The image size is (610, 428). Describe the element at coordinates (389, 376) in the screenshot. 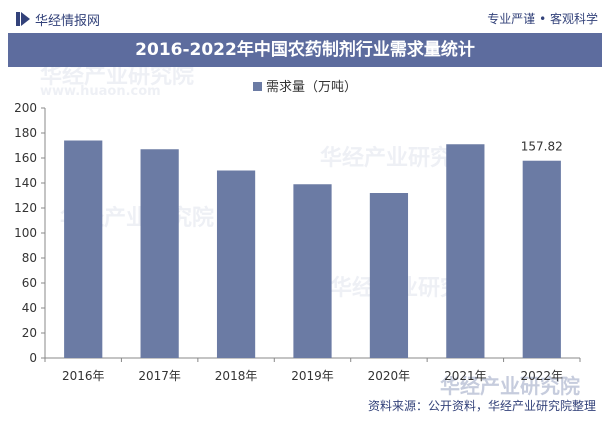

I see `x-tick-label: 2020年` at that location.